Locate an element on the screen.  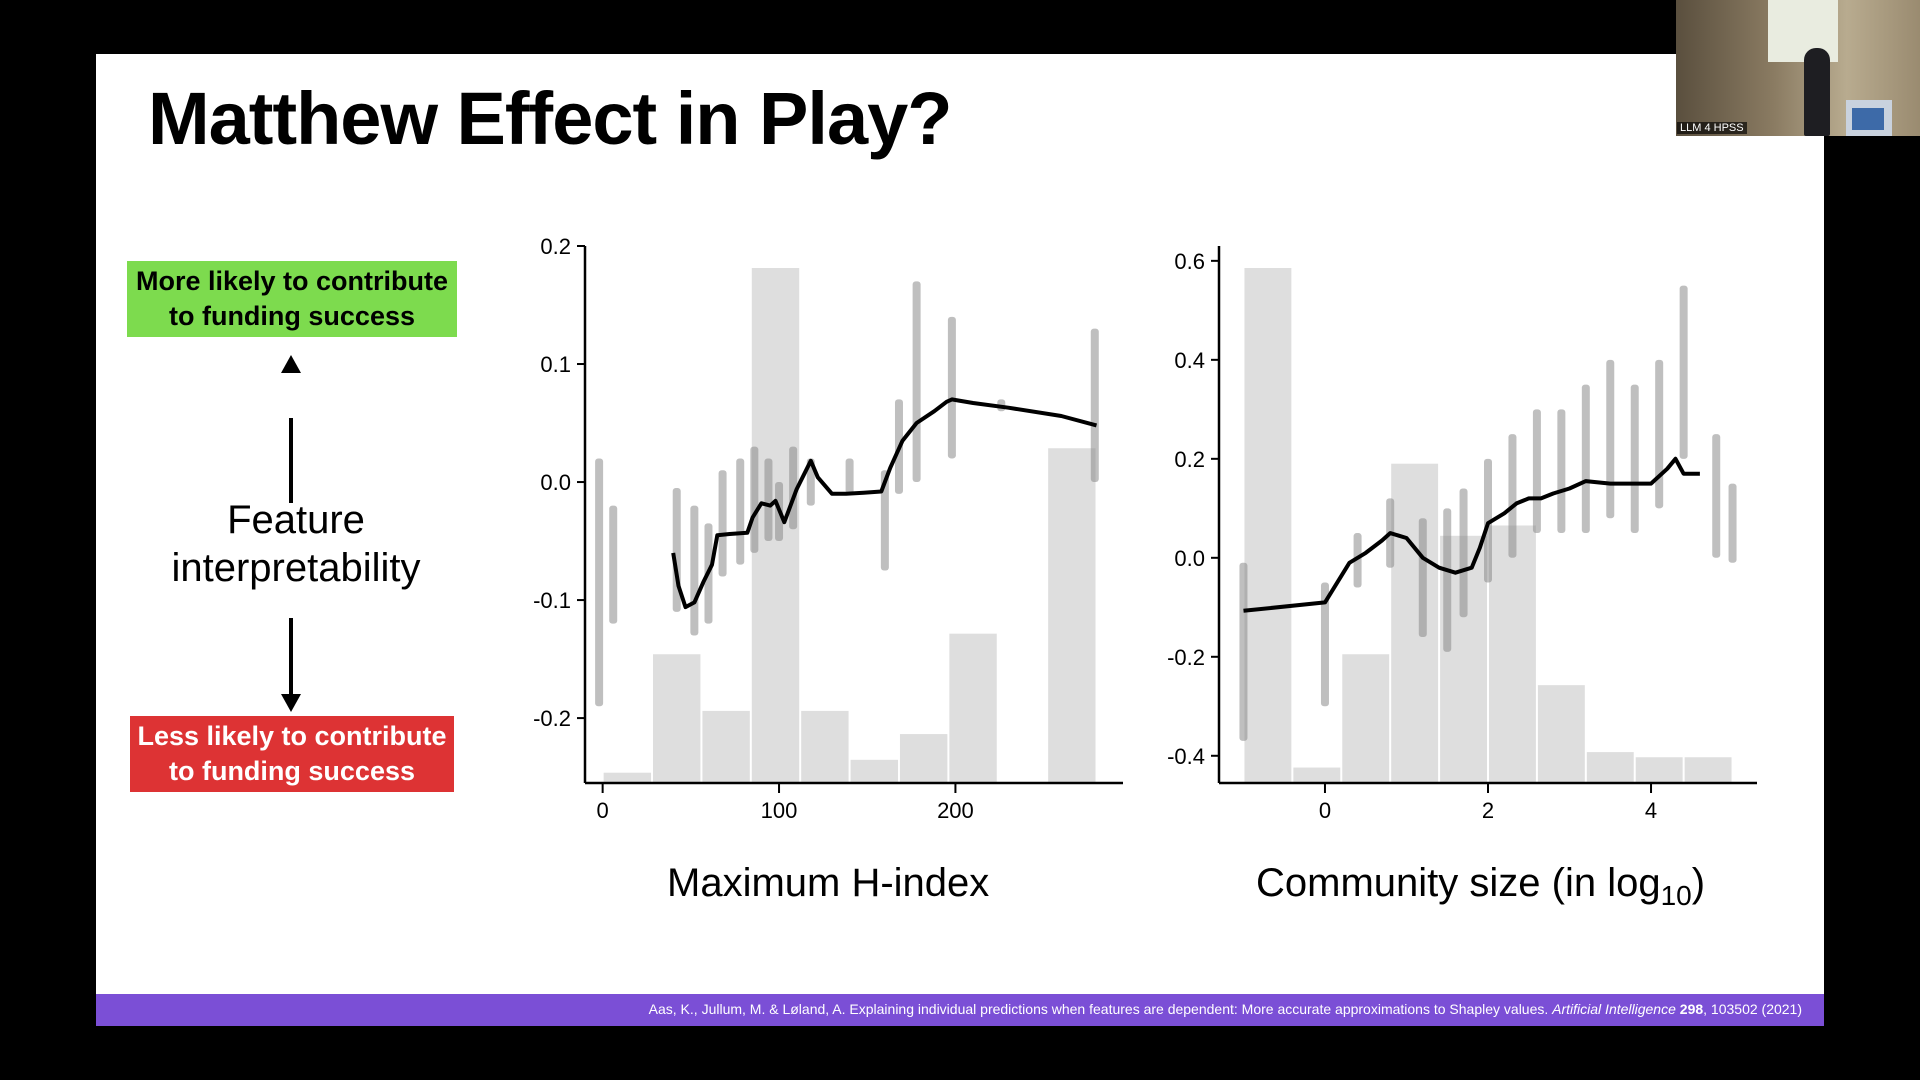
chart2-dependence-line is located at coordinates (1471, 534).